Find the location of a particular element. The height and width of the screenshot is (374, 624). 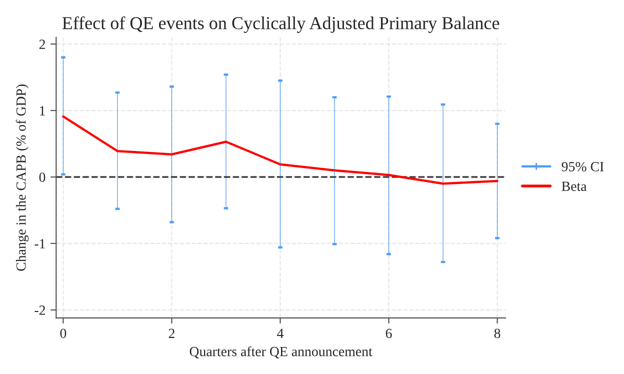

x-tick-label: 2 is located at coordinates (171, 333).